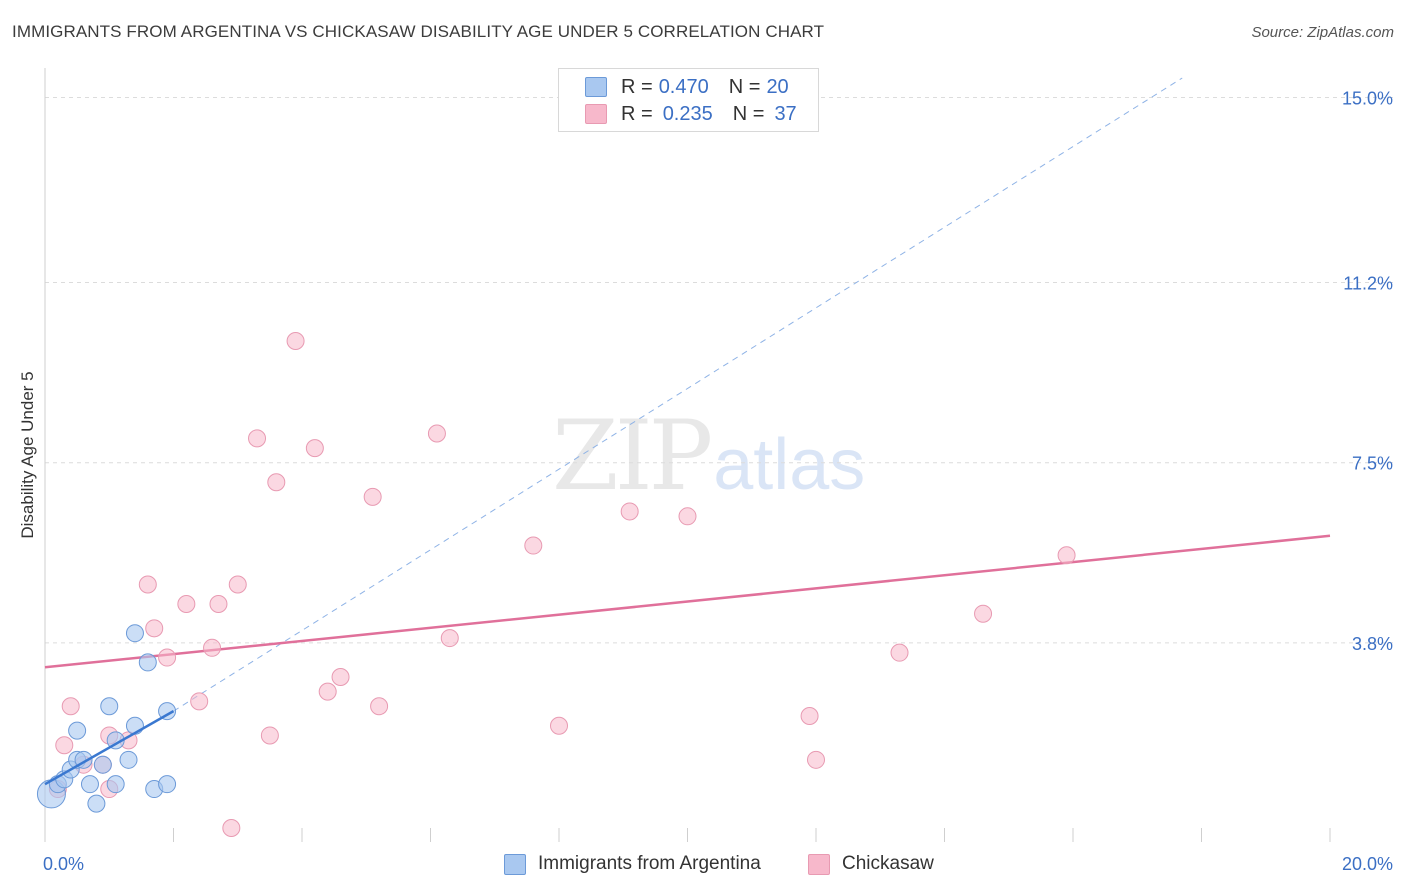  I want to click on source-label: Source: ZipAtlas.com, so click(1322, 32).